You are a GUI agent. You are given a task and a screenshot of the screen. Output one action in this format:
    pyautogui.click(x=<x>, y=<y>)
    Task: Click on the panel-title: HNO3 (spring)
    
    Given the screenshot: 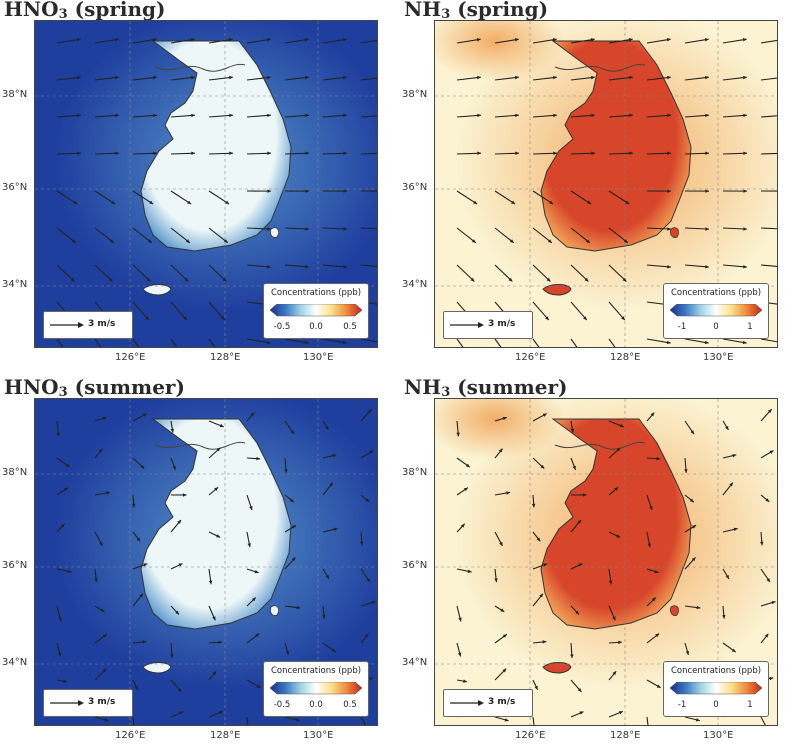 What is the action you would take?
    pyautogui.click(x=84, y=11)
    